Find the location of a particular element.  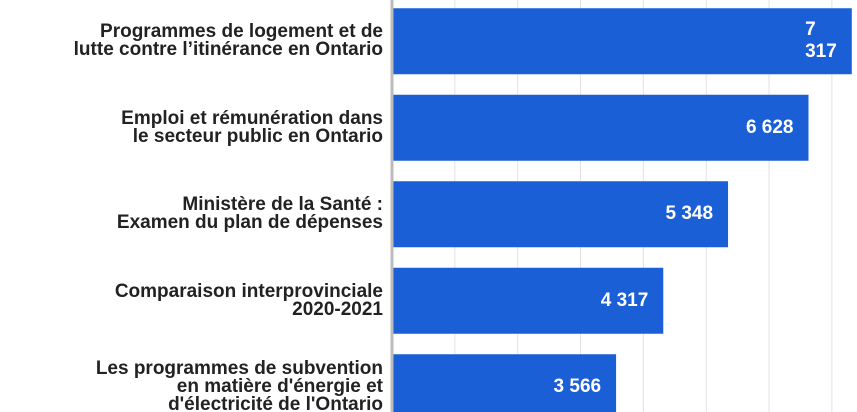

category-label: Comparaison interprovinciale 2020-2021 is located at coordinates (248, 300).